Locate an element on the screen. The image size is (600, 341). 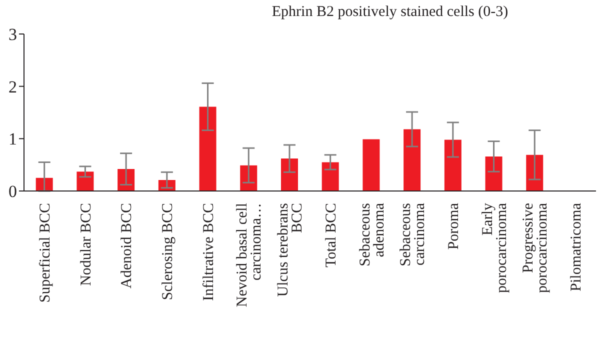
y-tick-label: 1 is located at coordinates (12, 139).